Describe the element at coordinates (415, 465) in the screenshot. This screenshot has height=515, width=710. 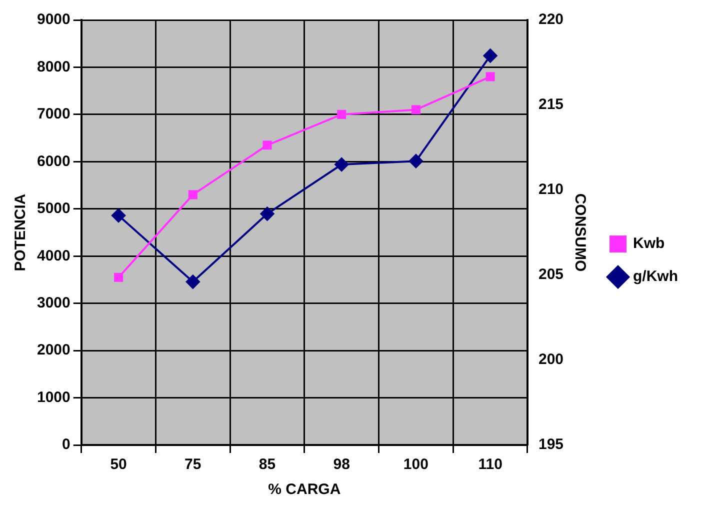
I see `x-tick-label: 100` at that location.